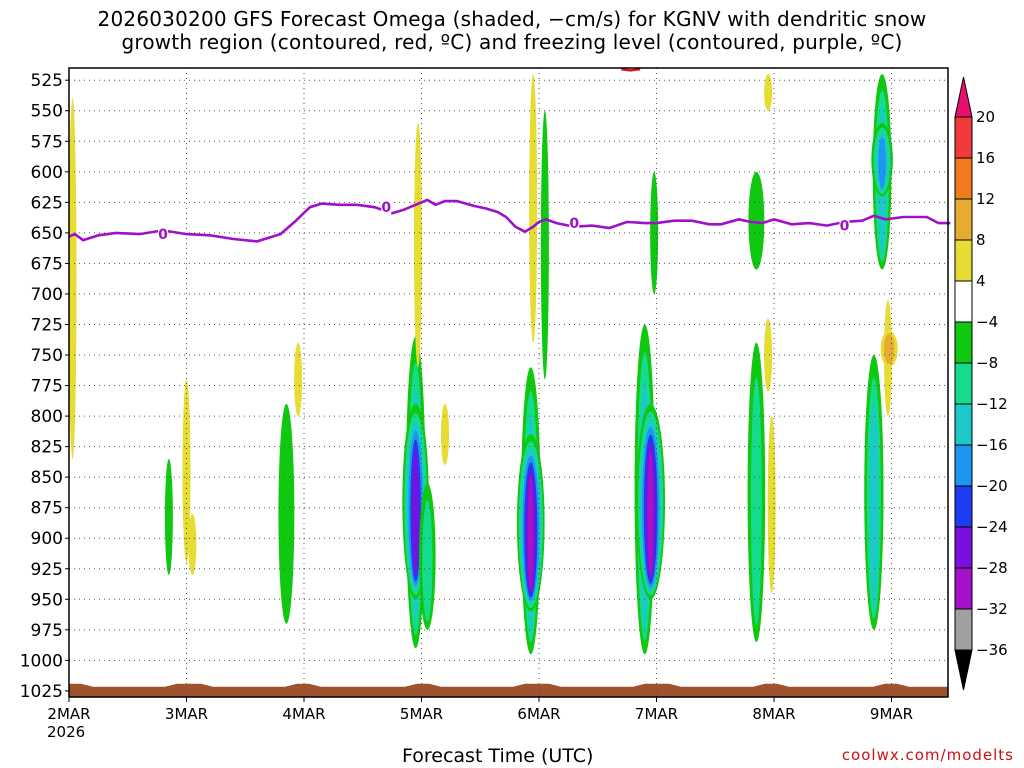 This screenshot has width=1024, height=768. Describe the element at coordinates (47, 509) in the screenshot. I see `y-tick-label: 875` at that location.